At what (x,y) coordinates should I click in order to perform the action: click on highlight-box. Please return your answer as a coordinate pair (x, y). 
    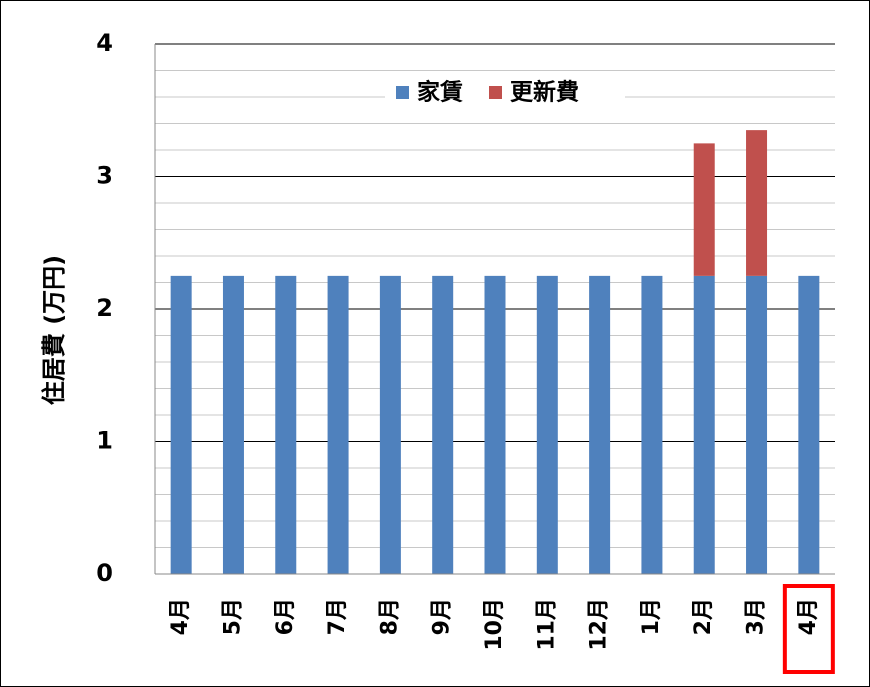
    Looking at the image, I should click on (808, 629).